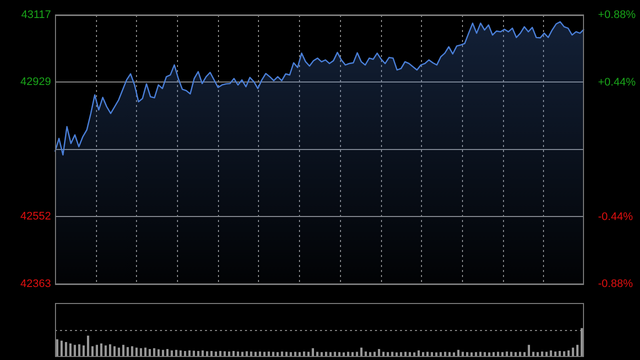 The height and width of the screenshot is (360, 640). Describe the element at coordinates (36, 15) in the screenshot. I see `y-tick-label: 43117` at that location.